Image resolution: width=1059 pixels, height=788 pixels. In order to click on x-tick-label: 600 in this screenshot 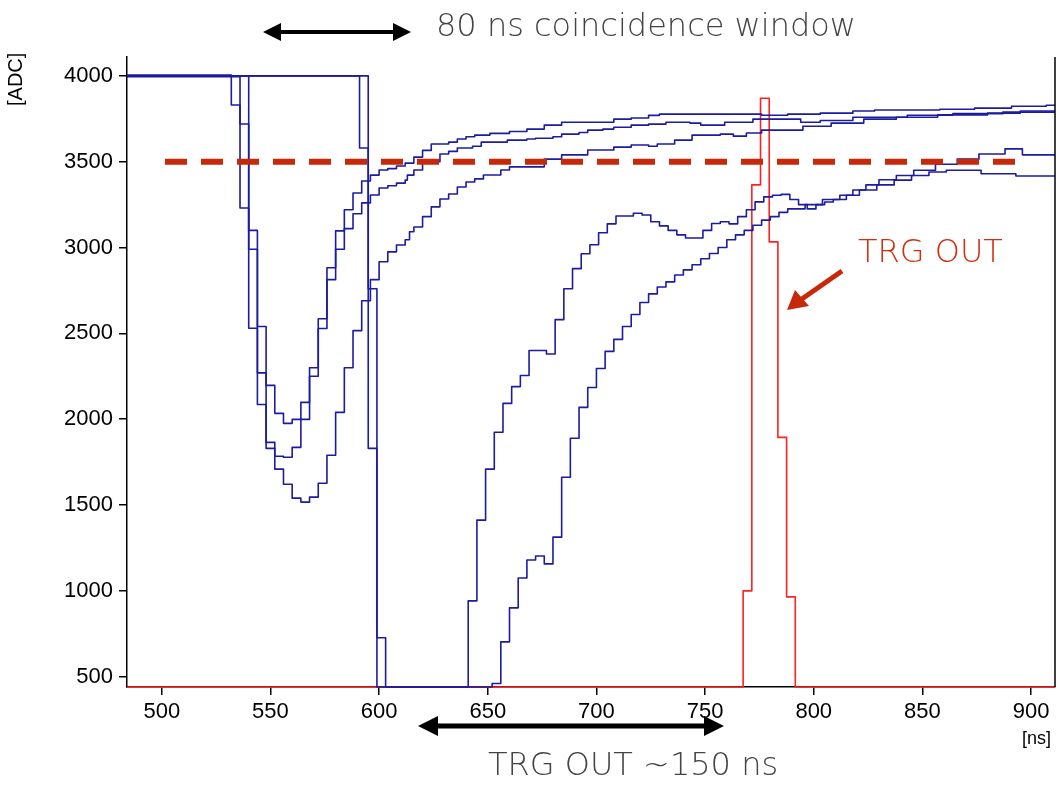, I will do `click(379, 711)`.